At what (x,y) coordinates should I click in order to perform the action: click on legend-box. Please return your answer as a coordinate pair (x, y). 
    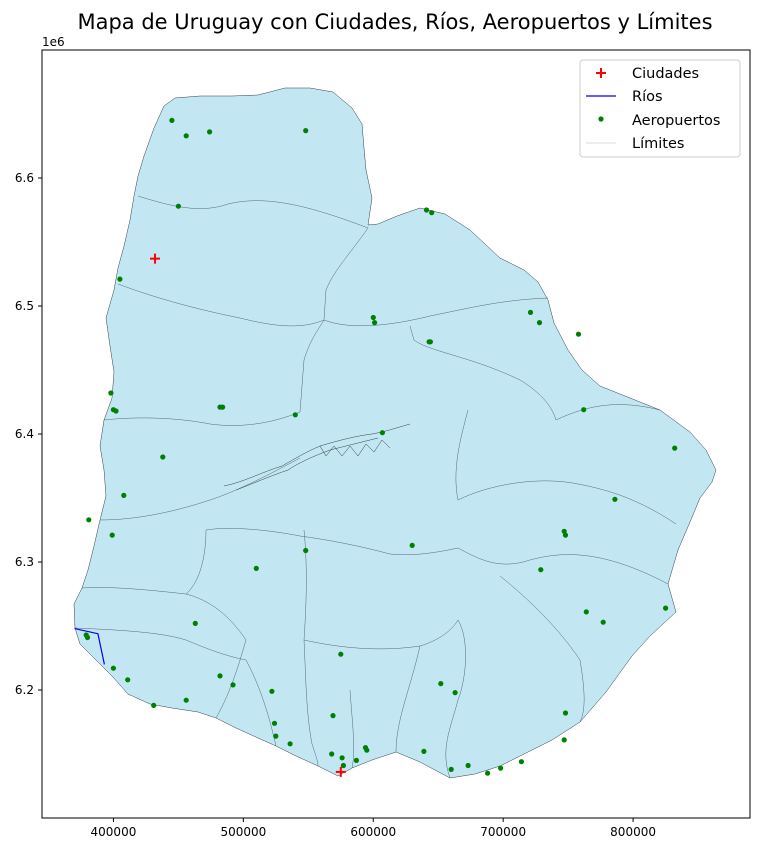
    Looking at the image, I should click on (660, 108).